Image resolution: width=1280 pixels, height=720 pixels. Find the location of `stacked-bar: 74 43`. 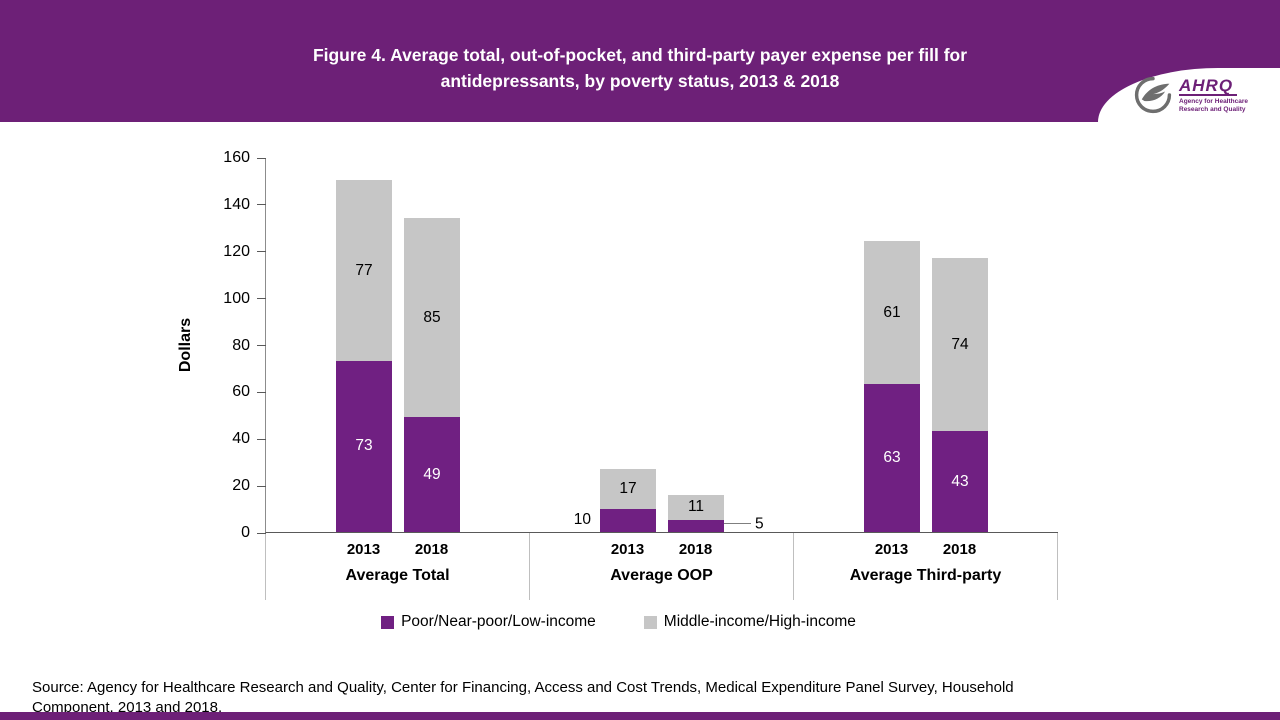

stacked-bar: 74 43 is located at coordinates (960, 394).